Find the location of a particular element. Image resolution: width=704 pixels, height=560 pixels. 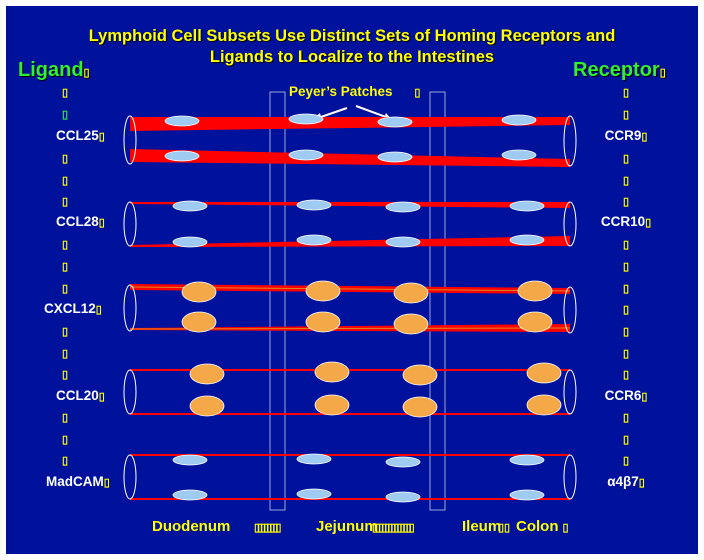

missing-glyph-icon: ▯▯▯▯▯▯▯▯ is located at coordinates (267, 528).